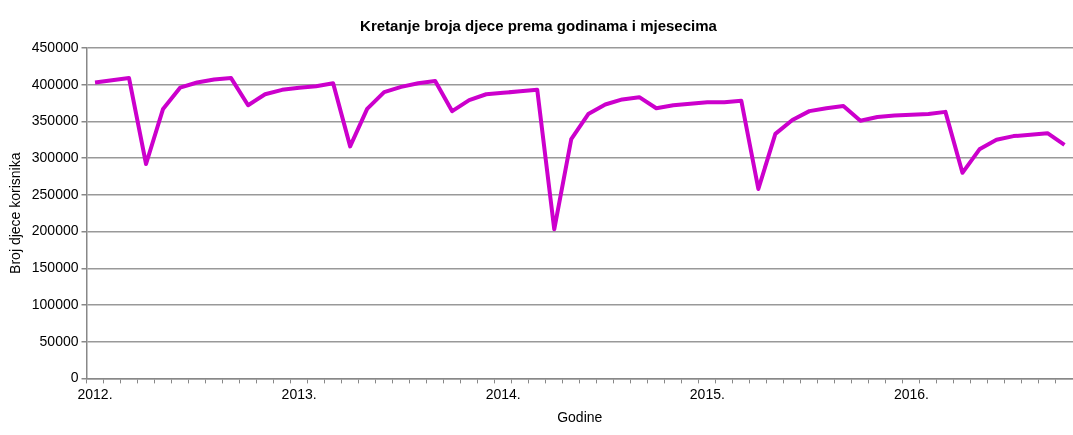 The width and height of the screenshot is (1073, 435). Describe the element at coordinates (59, 340) in the screenshot. I see `y-tick-label: 50000` at that location.